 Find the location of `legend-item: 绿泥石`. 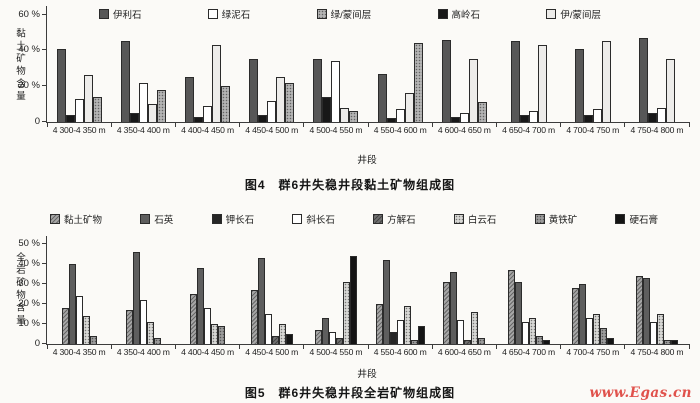

legend-item: 绿泥石 is located at coordinates (228, 14).